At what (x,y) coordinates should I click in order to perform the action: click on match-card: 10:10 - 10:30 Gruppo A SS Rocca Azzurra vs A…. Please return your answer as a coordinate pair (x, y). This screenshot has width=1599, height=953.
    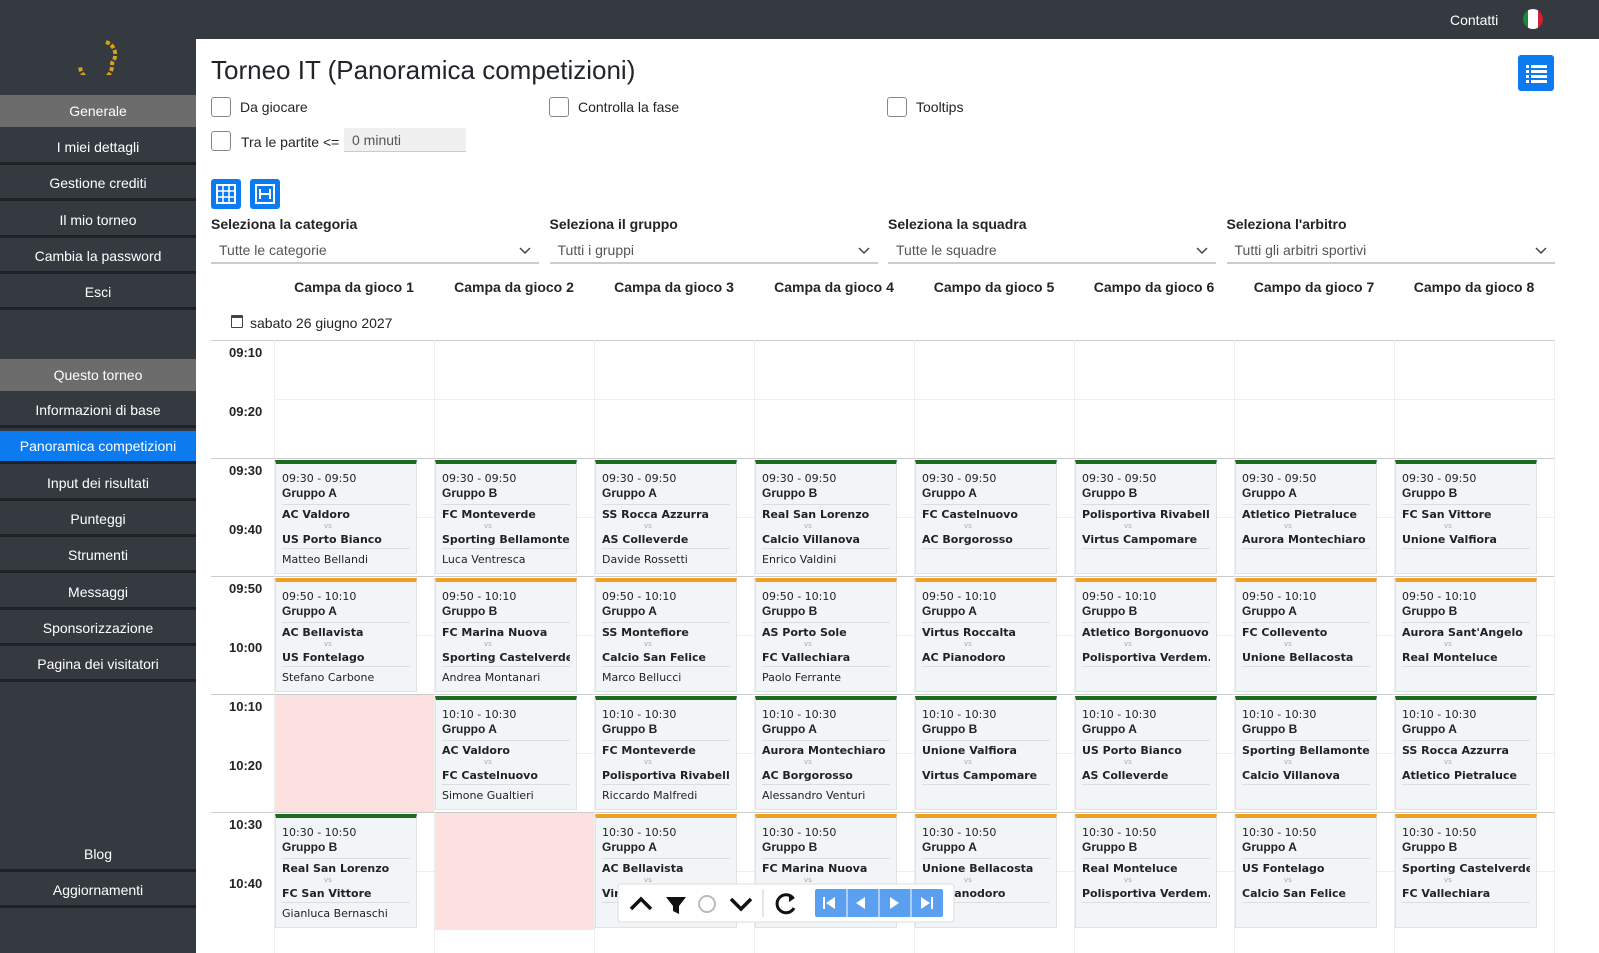
    Looking at the image, I should click on (1466, 753).